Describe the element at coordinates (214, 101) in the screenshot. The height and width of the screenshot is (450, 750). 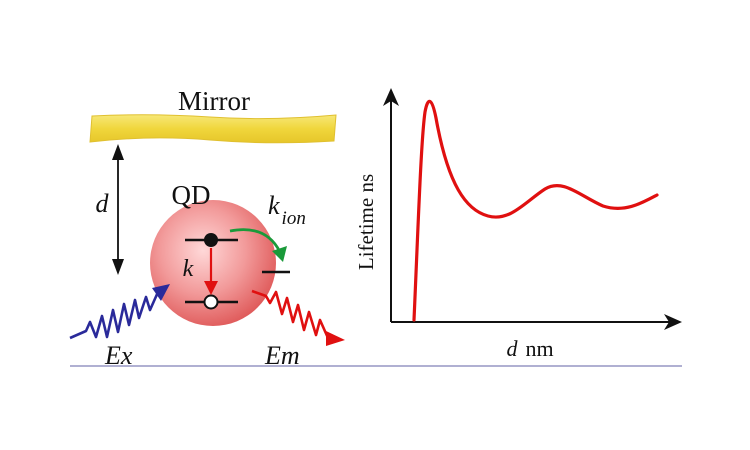
I see `mirror-label: Mirror` at that location.